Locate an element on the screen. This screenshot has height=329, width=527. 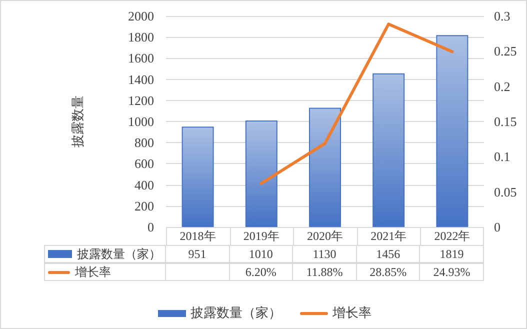
x-tick-label: 2020年 is located at coordinates (325, 236).